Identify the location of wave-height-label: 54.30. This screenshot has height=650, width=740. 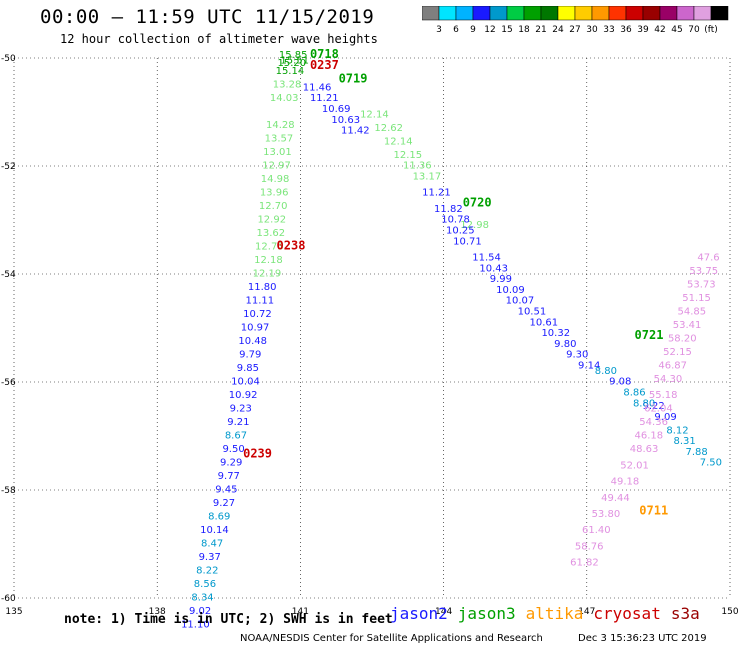
(668, 379).